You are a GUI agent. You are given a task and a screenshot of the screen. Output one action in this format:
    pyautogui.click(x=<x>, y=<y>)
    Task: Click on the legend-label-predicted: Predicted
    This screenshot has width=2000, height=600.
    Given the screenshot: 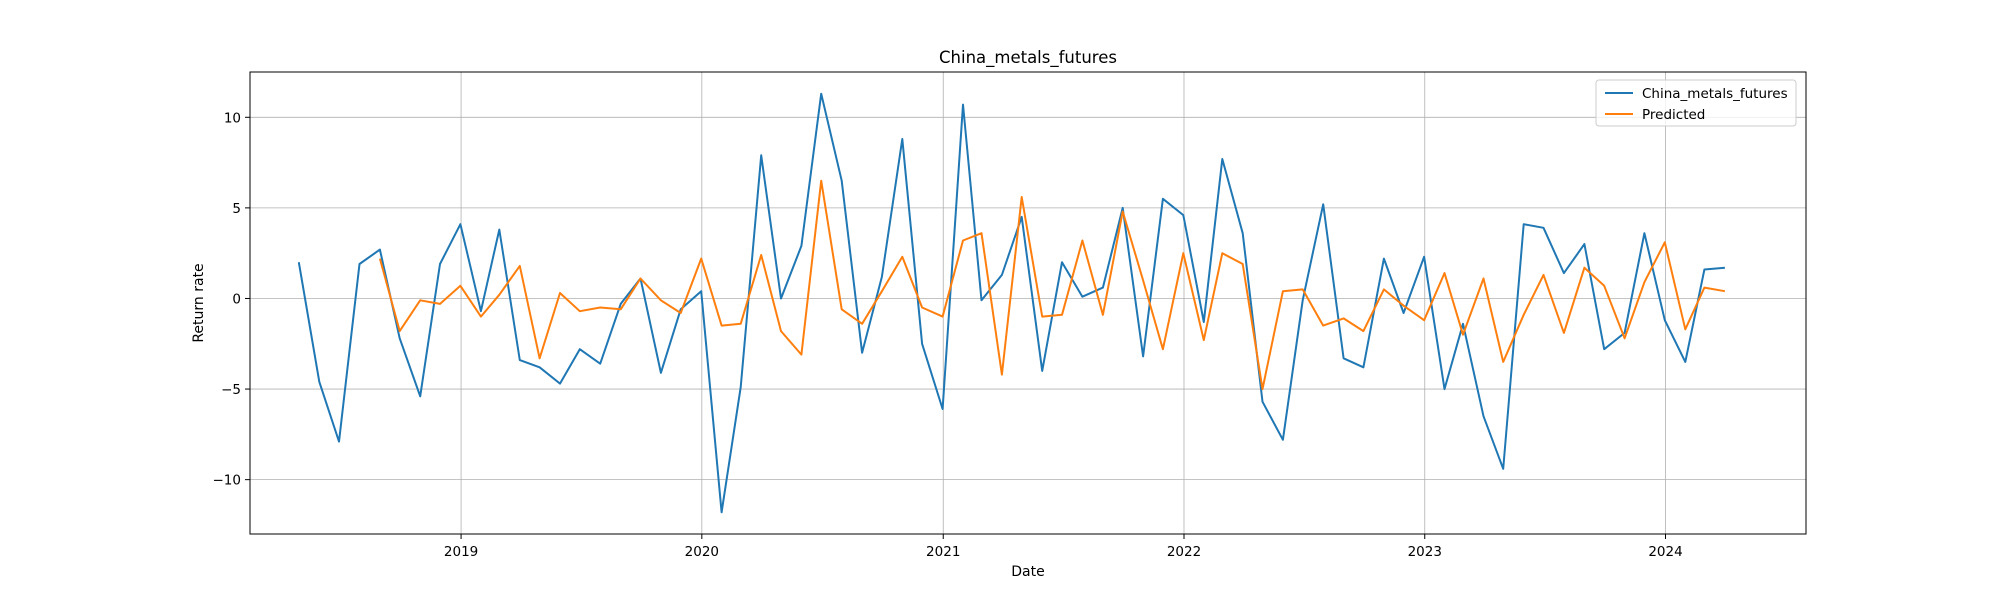 What is the action you would take?
    pyautogui.click(x=1673, y=115)
    